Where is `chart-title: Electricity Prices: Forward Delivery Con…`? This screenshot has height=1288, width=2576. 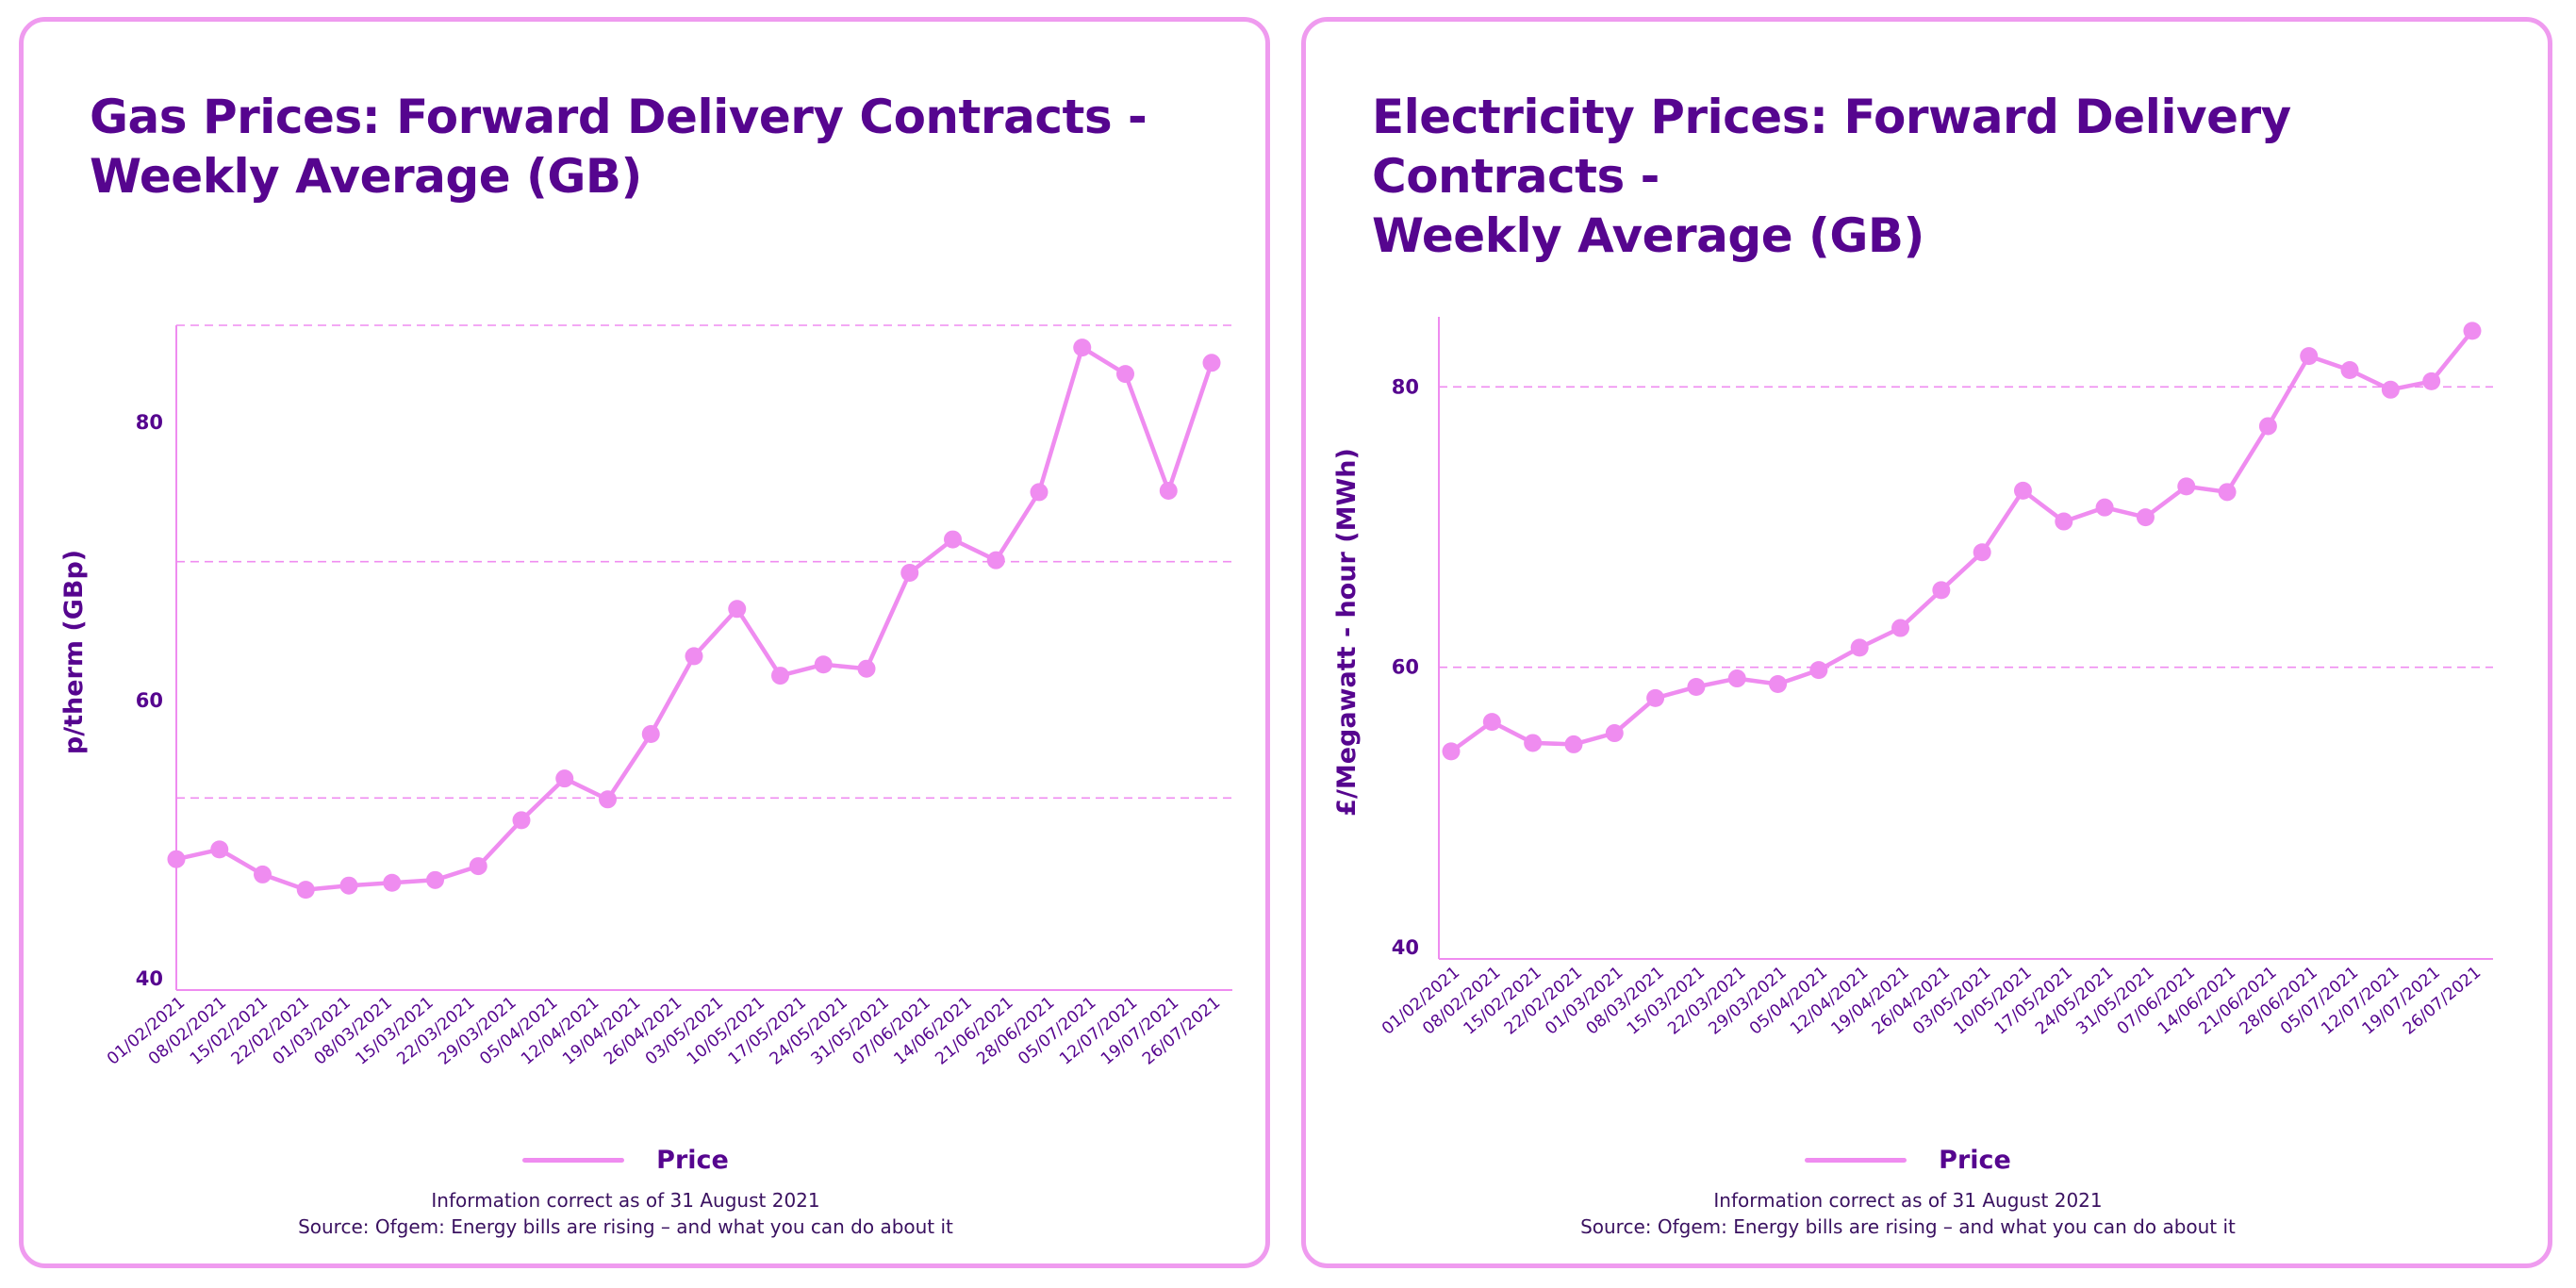 chart-title: Electricity Prices: Forward Delivery Con… is located at coordinates (1914, 177).